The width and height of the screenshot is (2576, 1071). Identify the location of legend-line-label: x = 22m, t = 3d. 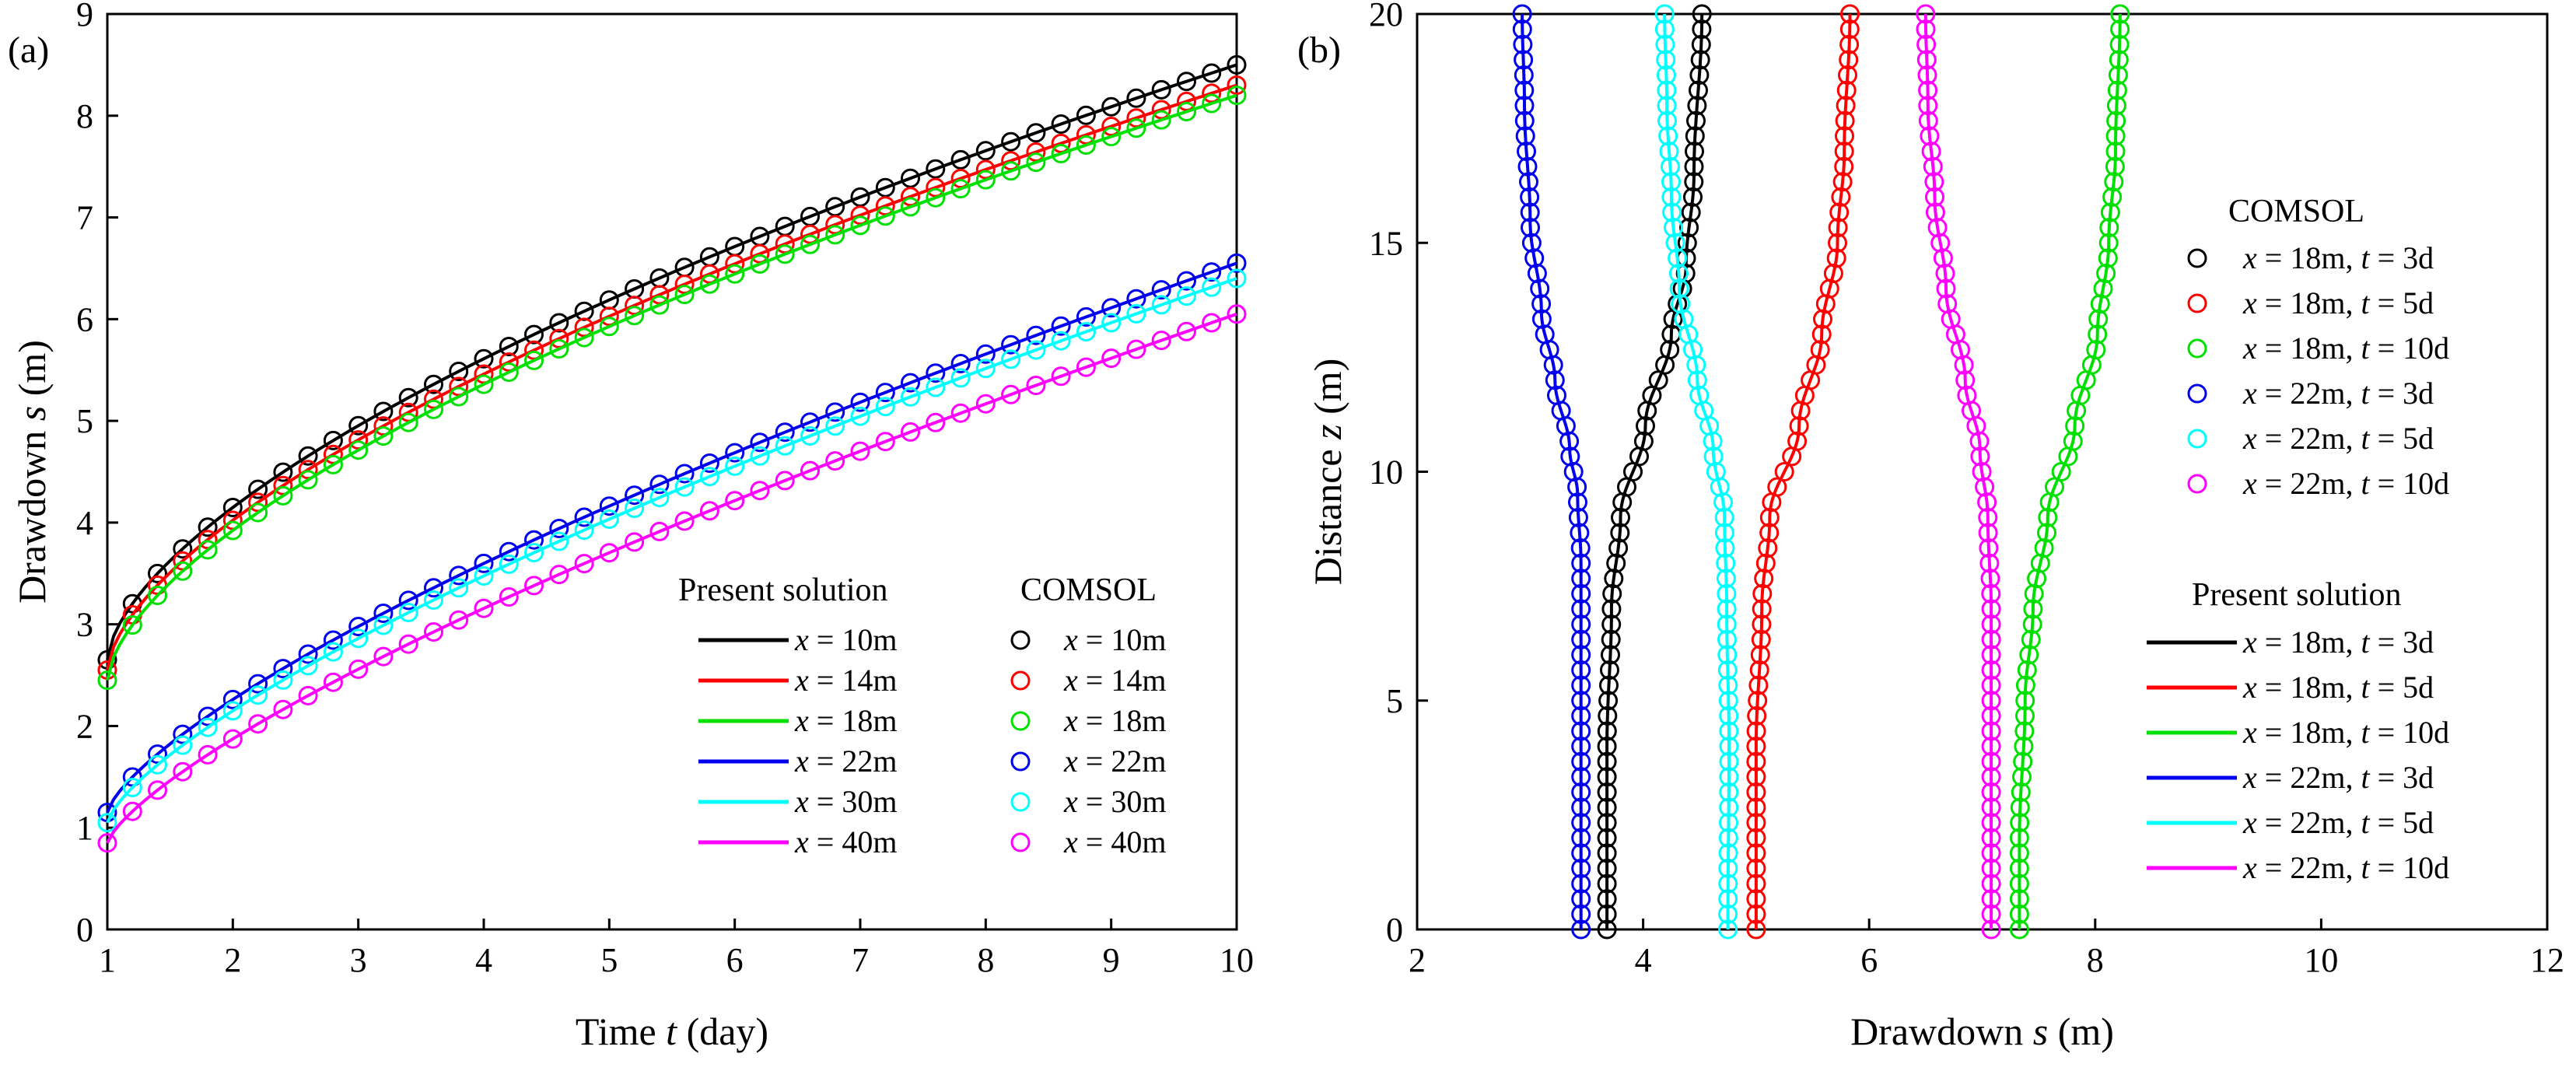
(2338, 778).